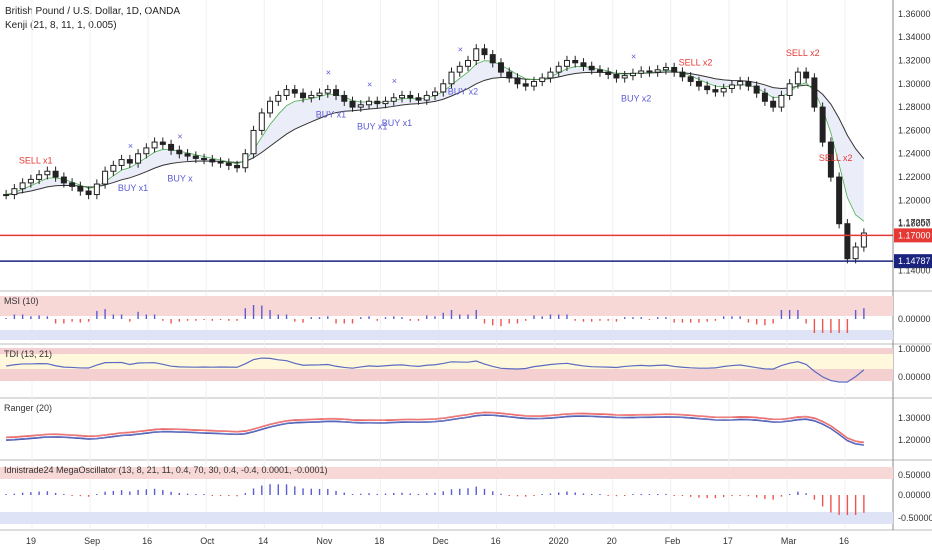 Image resolution: width=932 pixels, height=550 pixels. Describe the element at coordinates (789, 541) in the screenshot. I see `x-tick-label: Mar` at that location.